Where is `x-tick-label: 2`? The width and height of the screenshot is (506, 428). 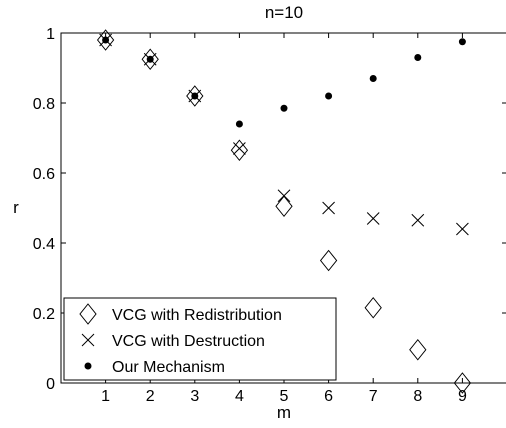 x-tick-label: 2 is located at coordinates (150, 396).